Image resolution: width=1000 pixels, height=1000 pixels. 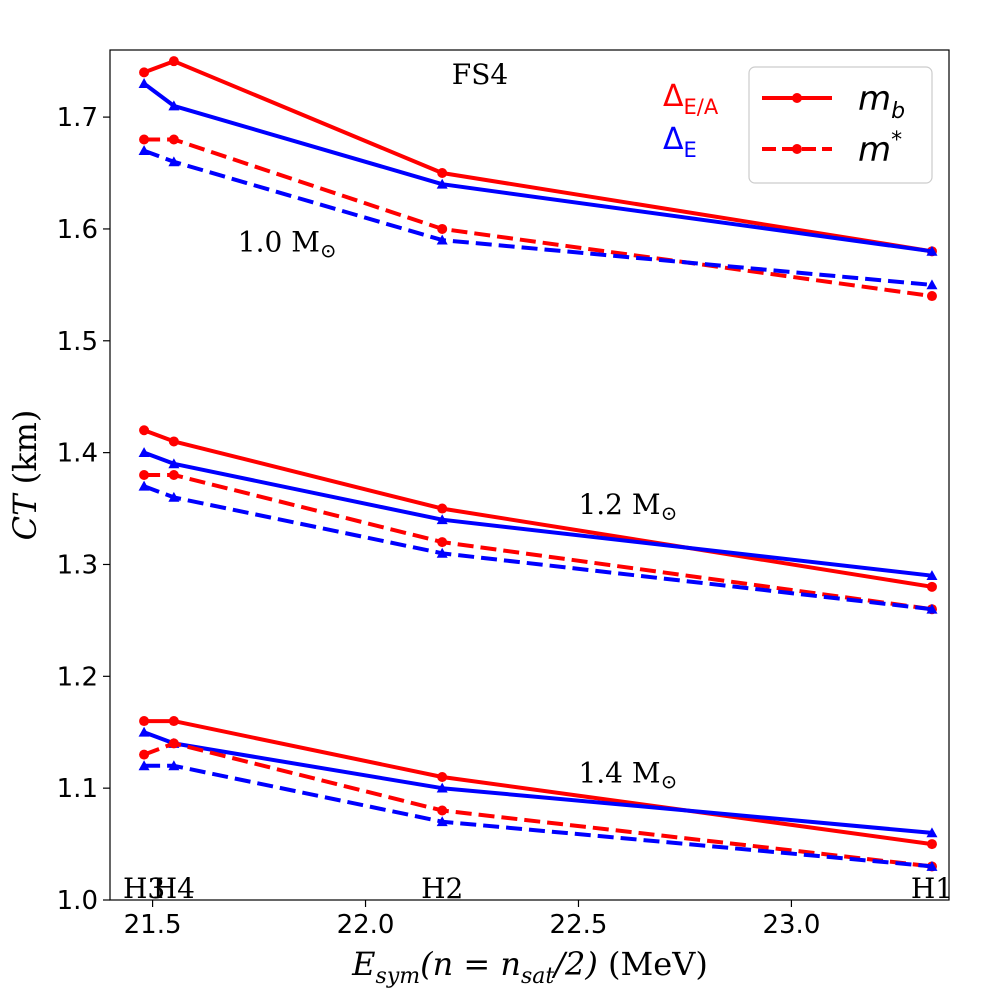 I want to click on y-tick-label: 1.5, so click(x=77, y=342).